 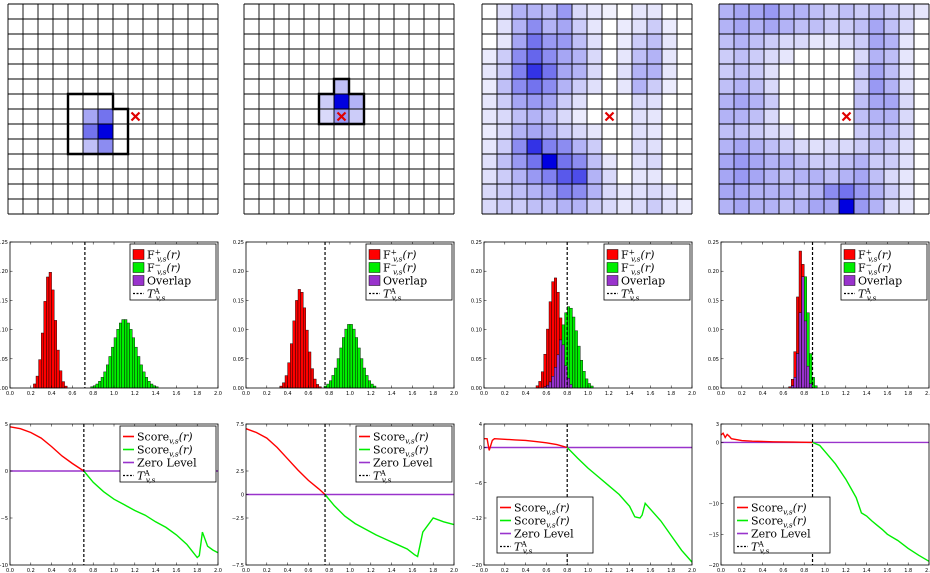 I want to click on x-marker, so click(x=609, y=116).